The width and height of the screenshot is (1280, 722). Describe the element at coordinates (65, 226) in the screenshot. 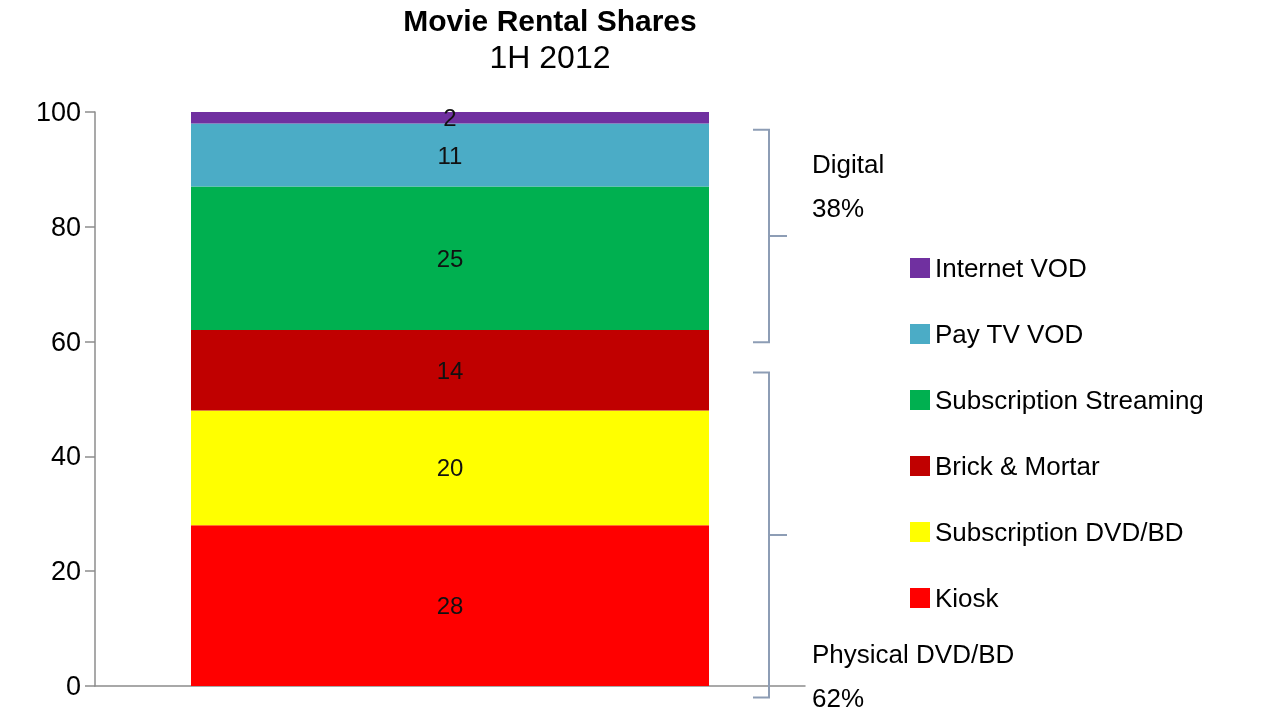

I see `y-tick-label: 80` at that location.